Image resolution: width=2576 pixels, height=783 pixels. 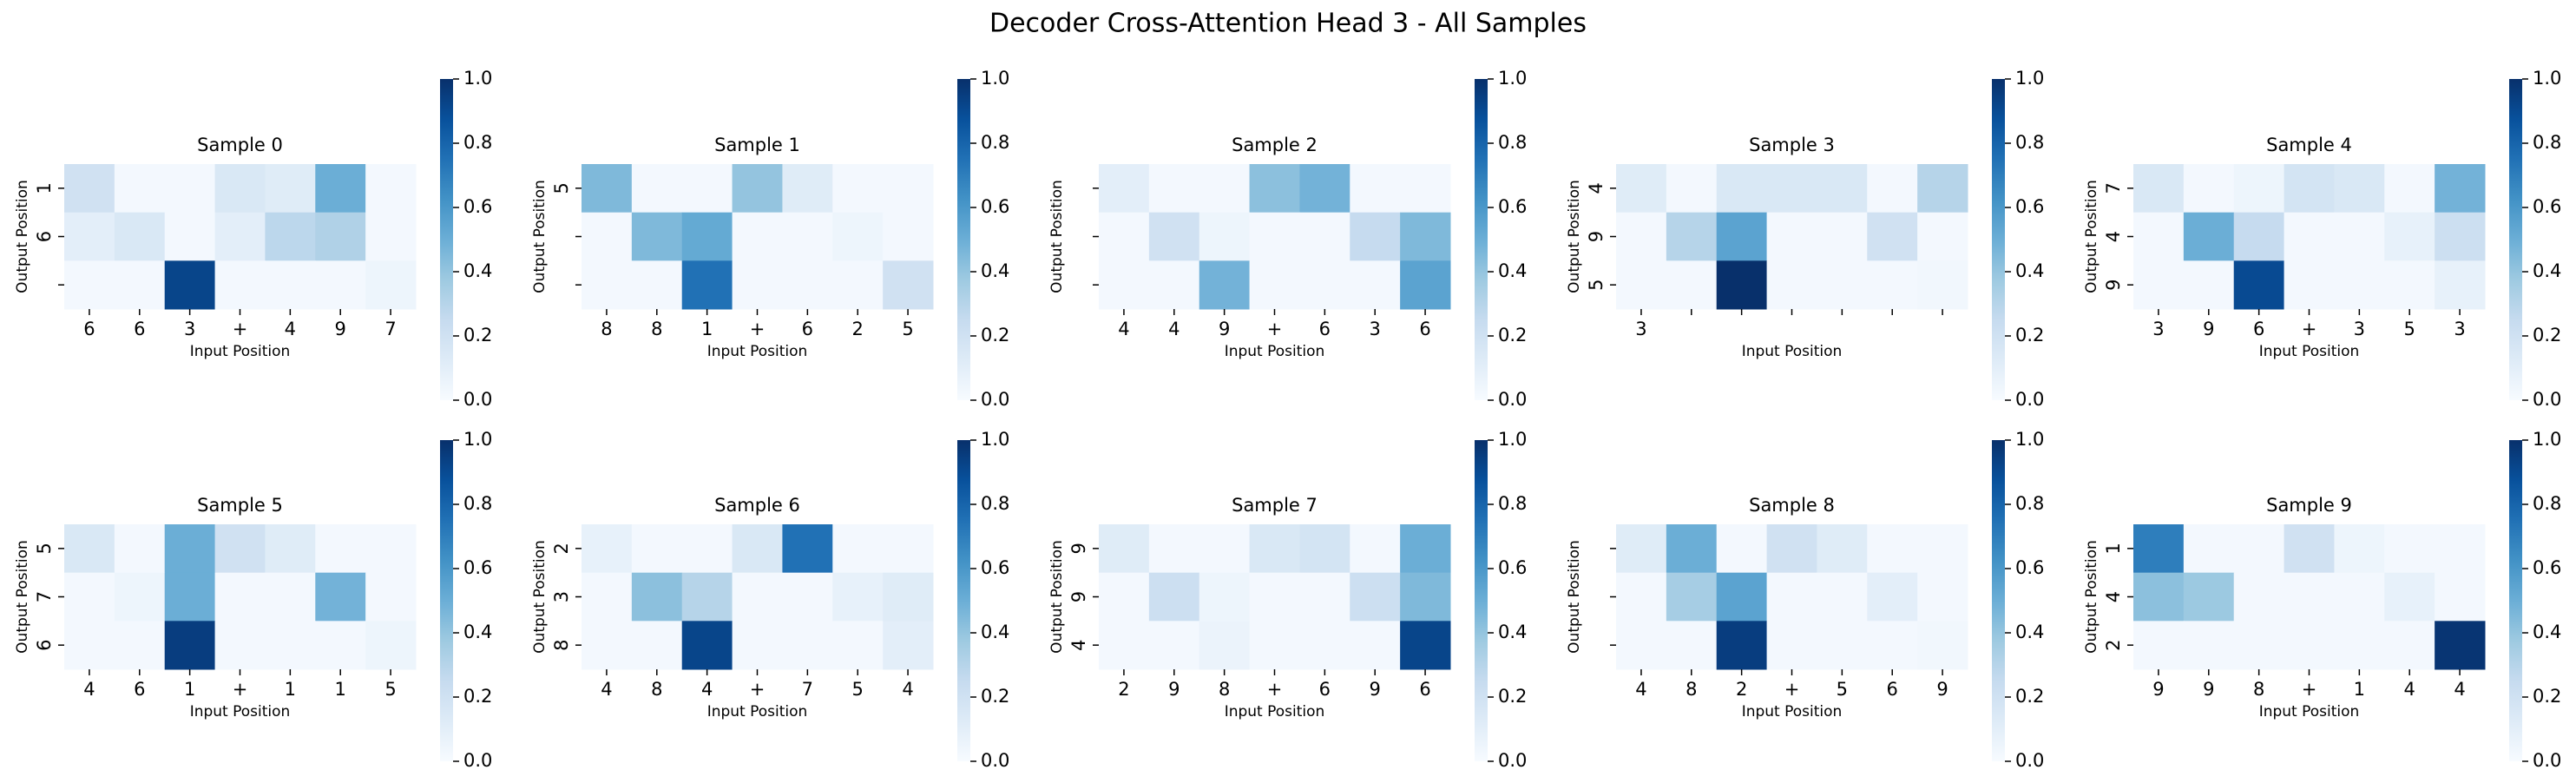 What do you see at coordinates (1596, 284) in the screenshot?
I see `y-tick-label: 5` at bounding box center [1596, 284].